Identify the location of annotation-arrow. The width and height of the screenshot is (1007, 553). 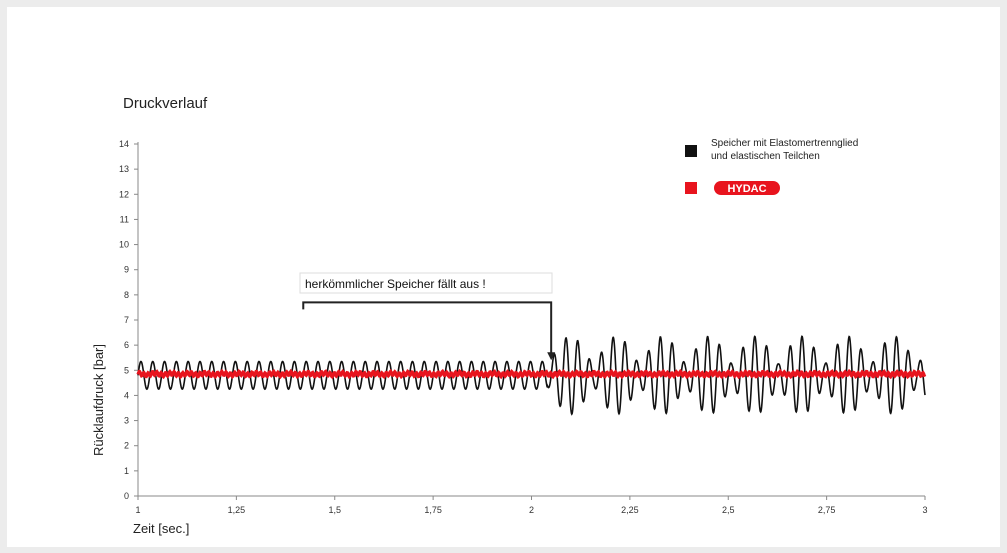
(427, 327).